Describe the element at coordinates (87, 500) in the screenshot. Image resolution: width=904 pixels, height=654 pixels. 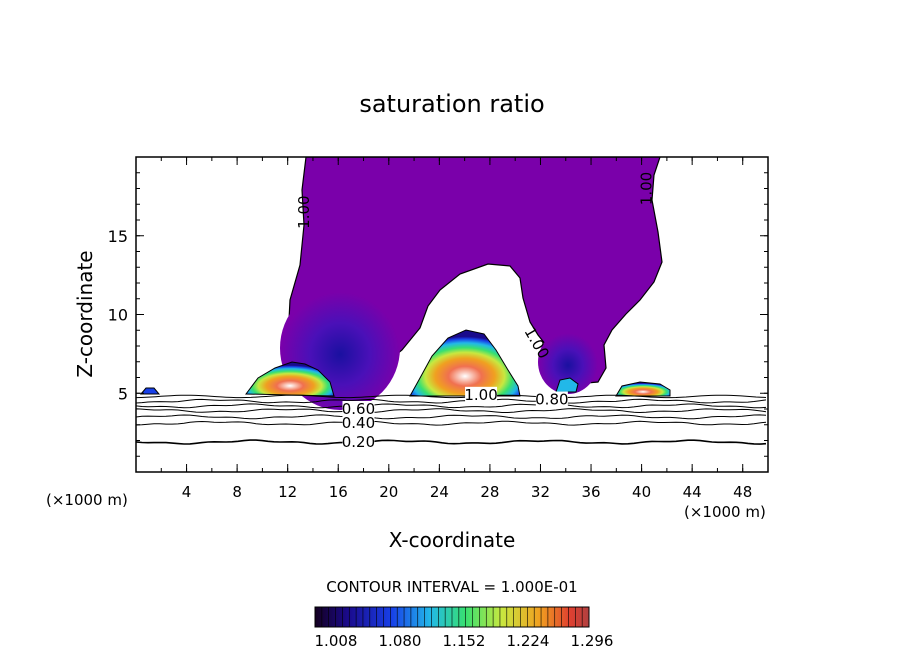
I see `x-unit-left: (×1000 m)` at that location.